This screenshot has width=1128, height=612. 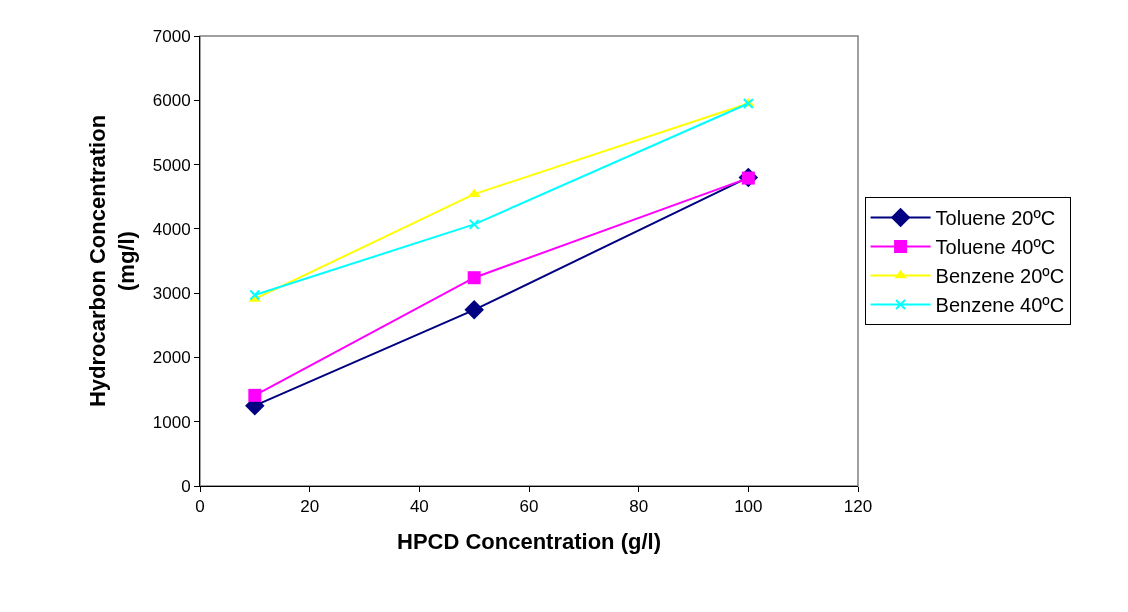 What do you see at coordinates (1000, 305) in the screenshot?
I see `legend-label: Benzene 40ºC` at bounding box center [1000, 305].